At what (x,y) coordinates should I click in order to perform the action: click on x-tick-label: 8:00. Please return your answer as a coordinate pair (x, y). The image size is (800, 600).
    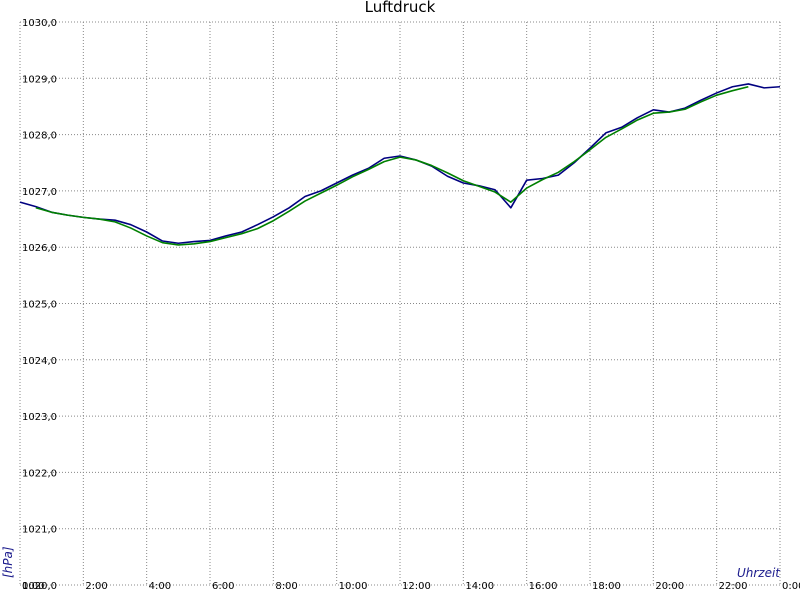
    Looking at the image, I should click on (286, 586).